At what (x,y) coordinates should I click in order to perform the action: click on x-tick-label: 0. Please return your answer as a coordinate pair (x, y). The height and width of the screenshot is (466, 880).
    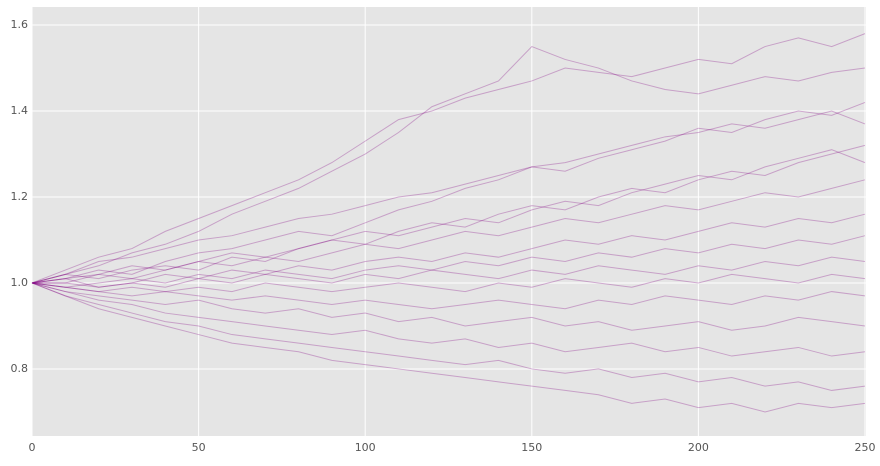
    Looking at the image, I should click on (32, 447).